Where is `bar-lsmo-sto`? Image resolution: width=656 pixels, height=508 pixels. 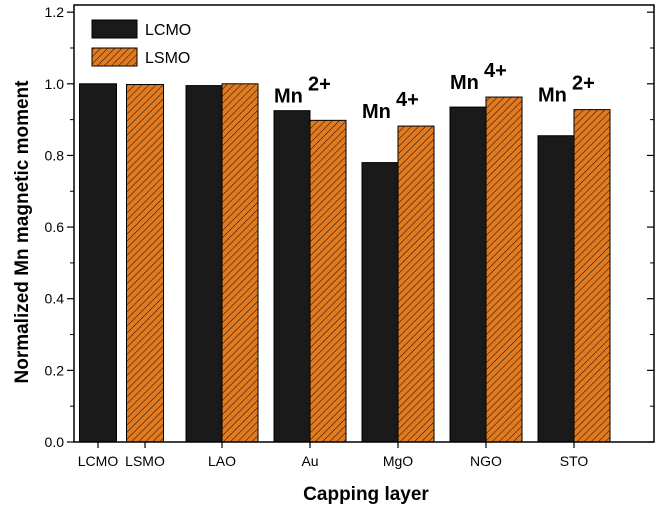 bar-lsmo-sto is located at coordinates (592, 276).